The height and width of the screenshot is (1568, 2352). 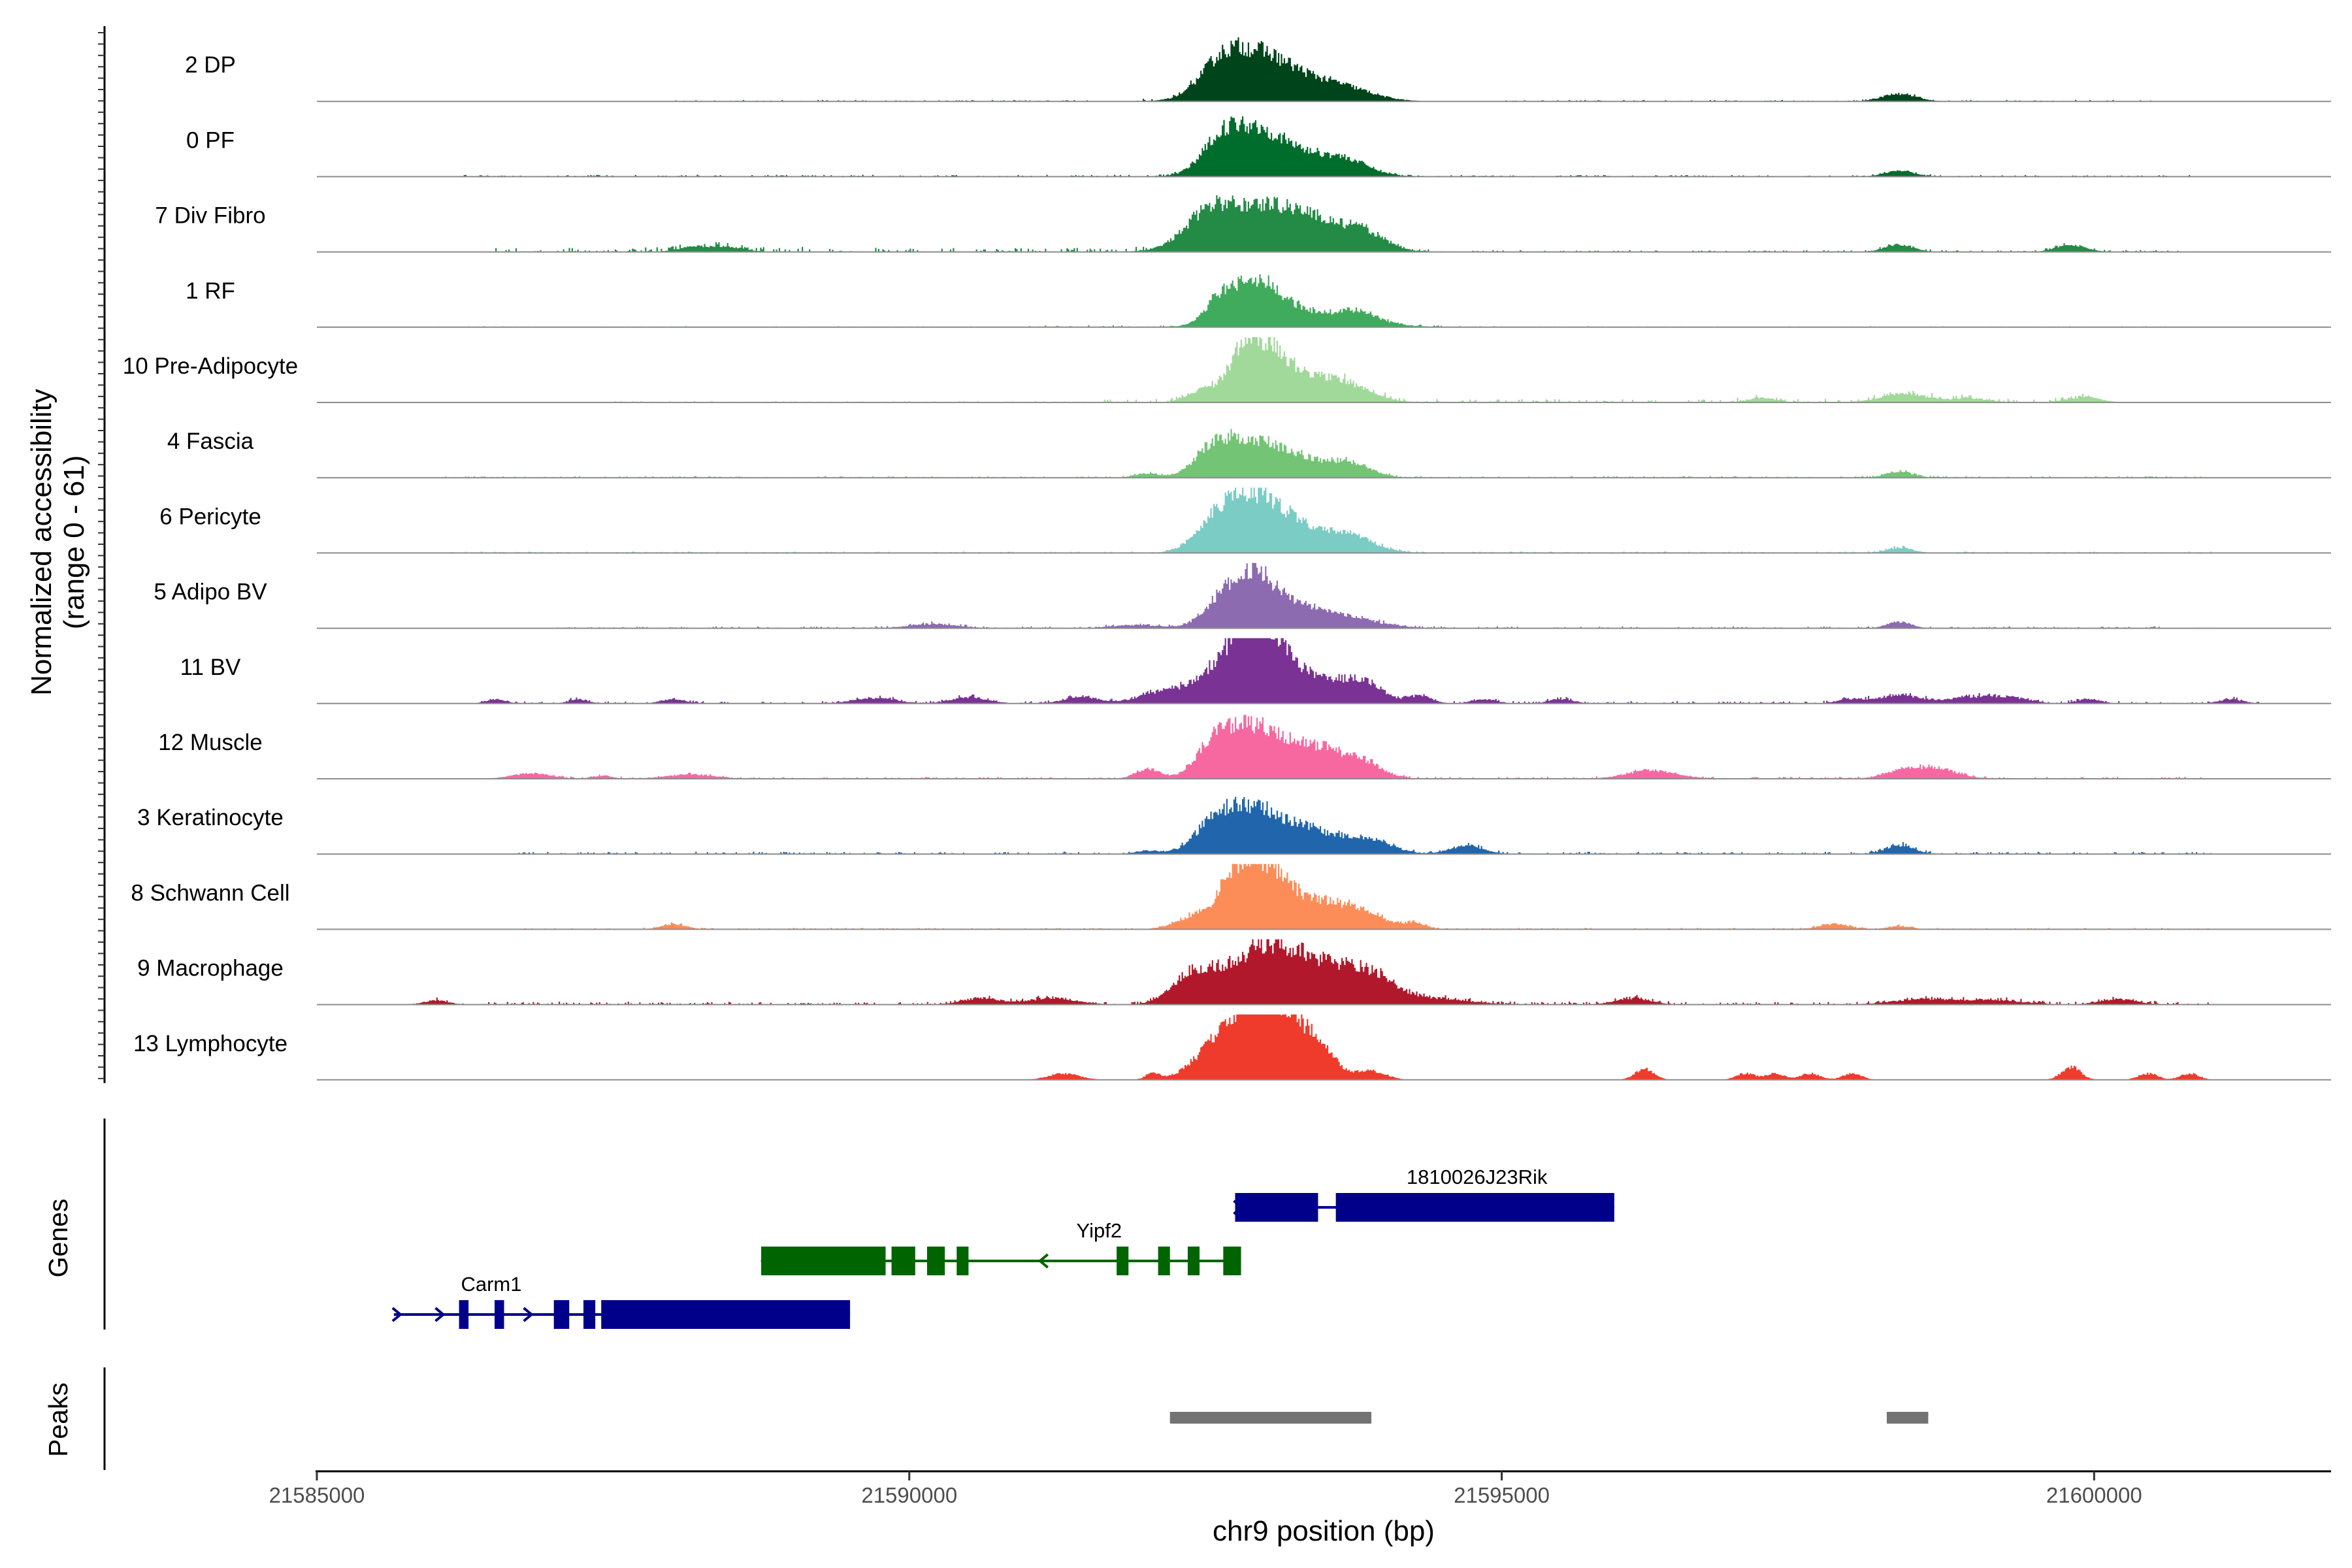 I want to click on peaks-panel, so click(x=1016, y=1418).